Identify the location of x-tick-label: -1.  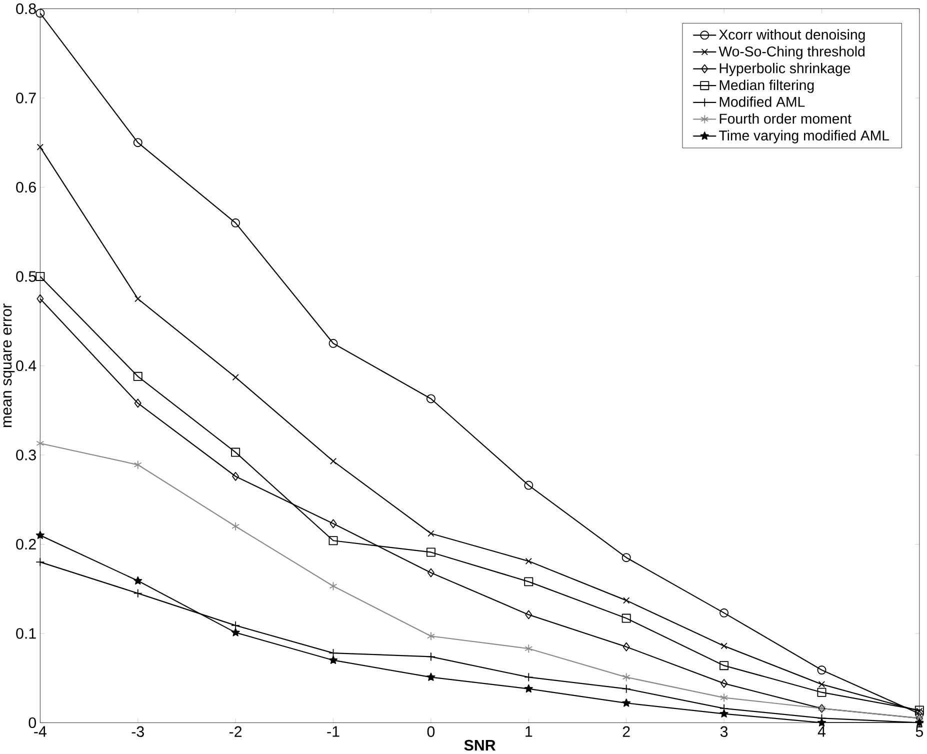
(333, 731).